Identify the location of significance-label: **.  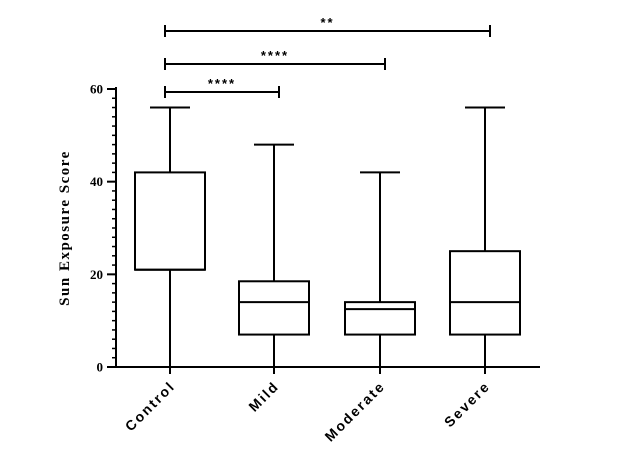
(327, 22).